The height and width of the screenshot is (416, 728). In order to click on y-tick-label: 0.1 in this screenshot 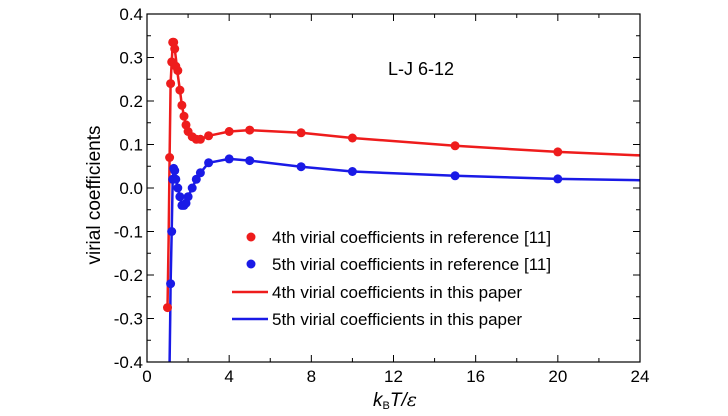, I will do `click(131, 145)`.